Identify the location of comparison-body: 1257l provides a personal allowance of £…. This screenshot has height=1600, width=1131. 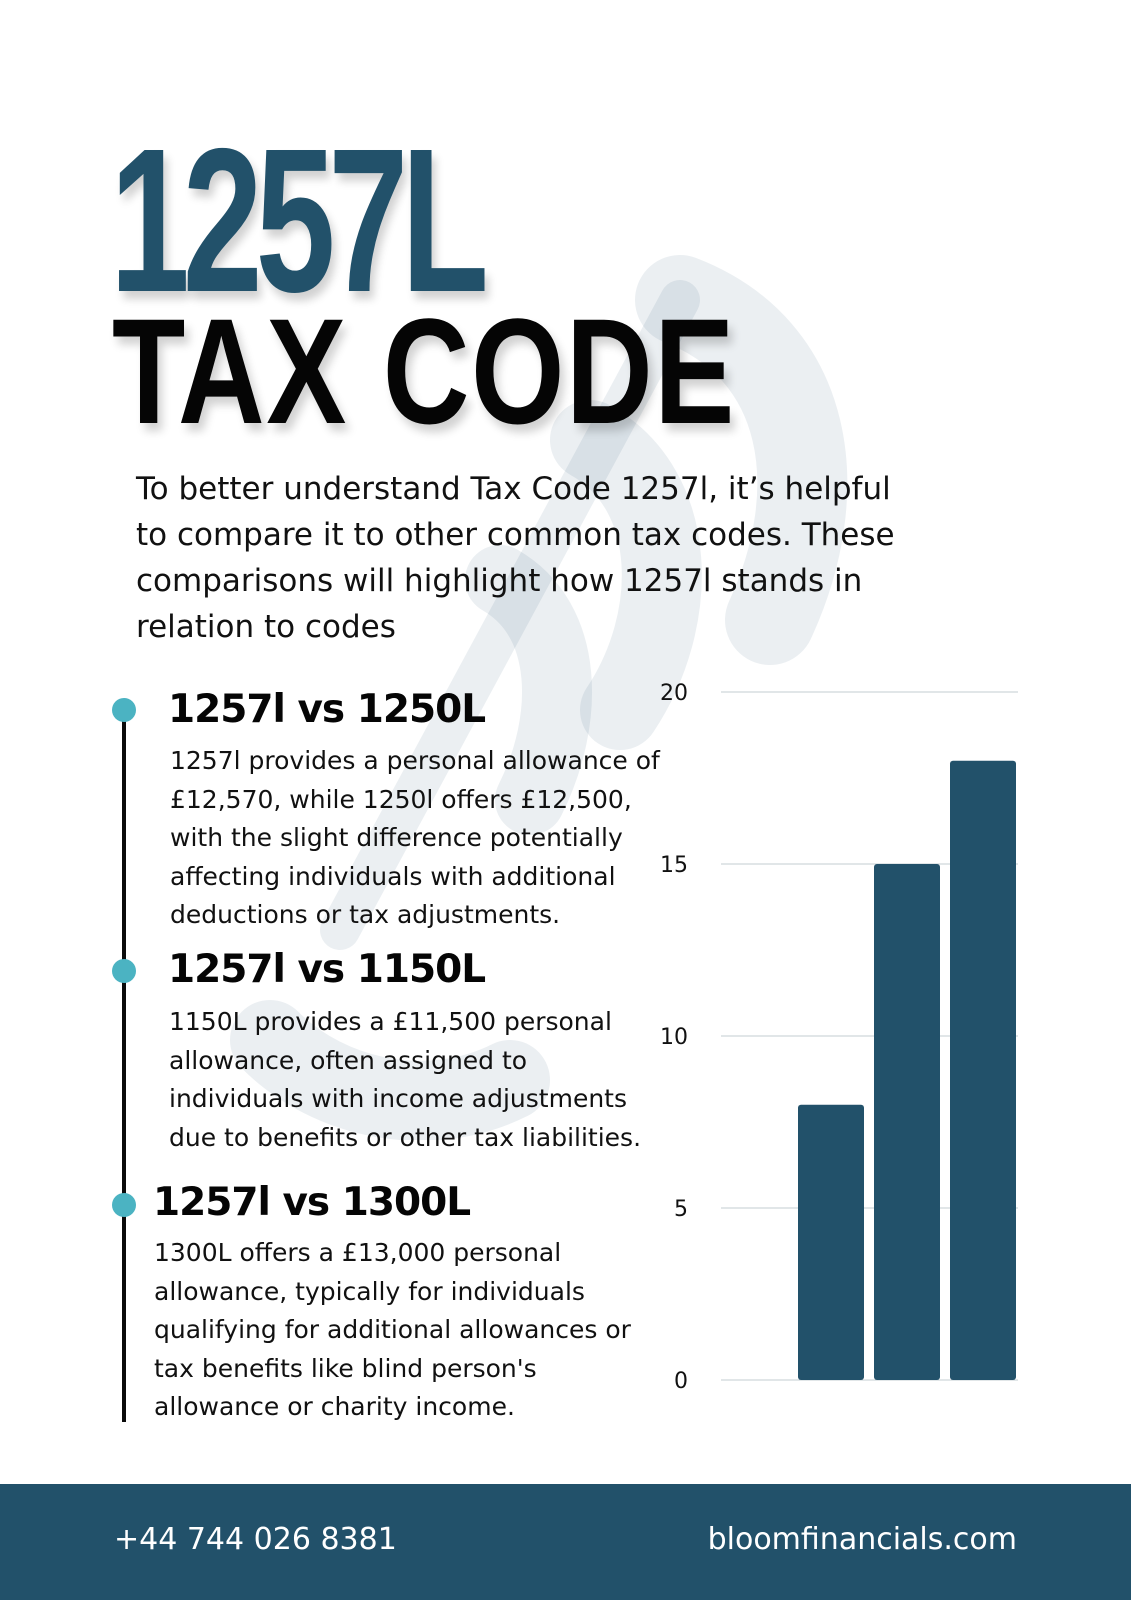
(415, 837).